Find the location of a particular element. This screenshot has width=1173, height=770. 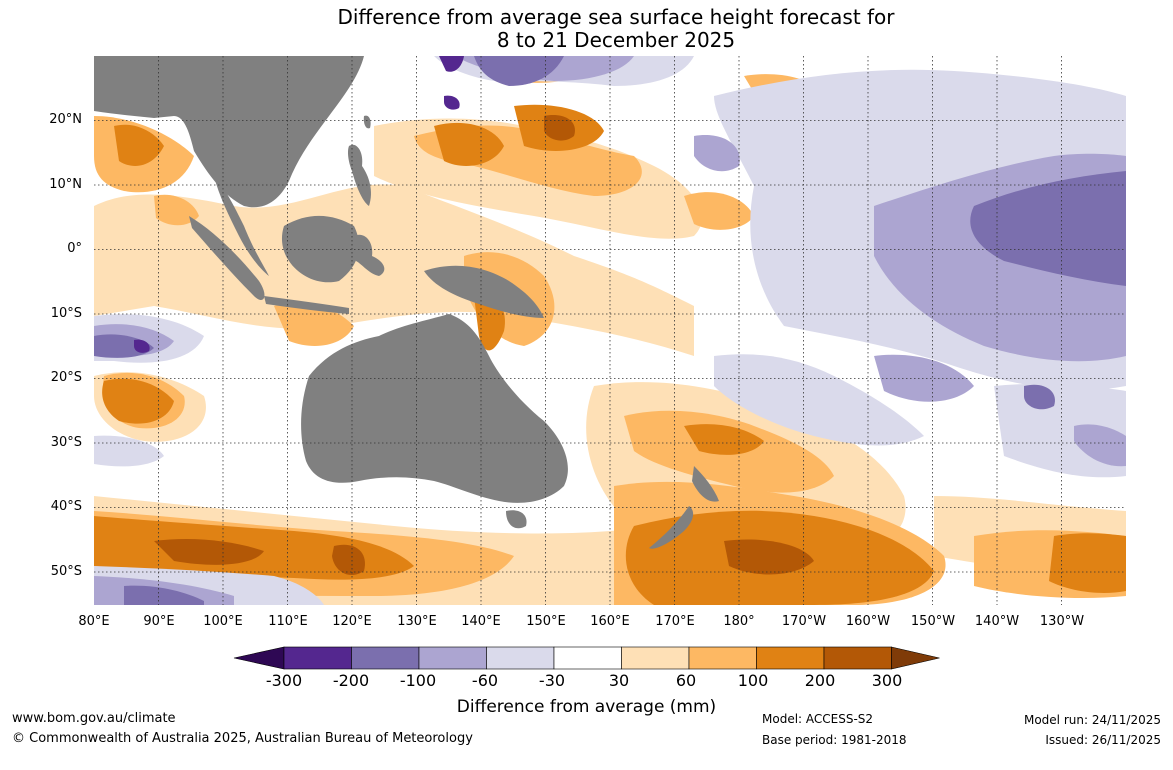

colorbar-label: 100 is located at coordinates (753, 680).